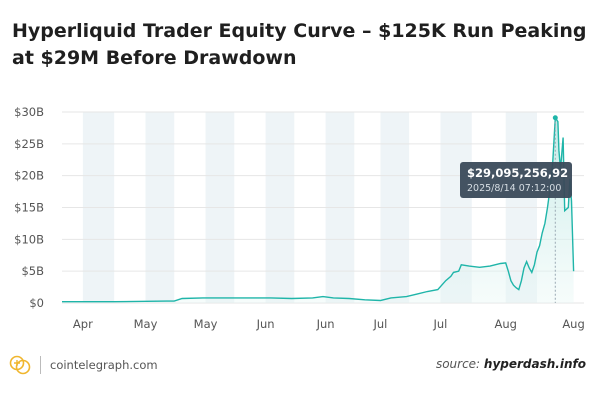 Image resolution: width=600 pixels, height=400 pixels. Describe the element at coordinates (20, 365) in the screenshot. I see `cointelegraph-logo-icon` at that location.